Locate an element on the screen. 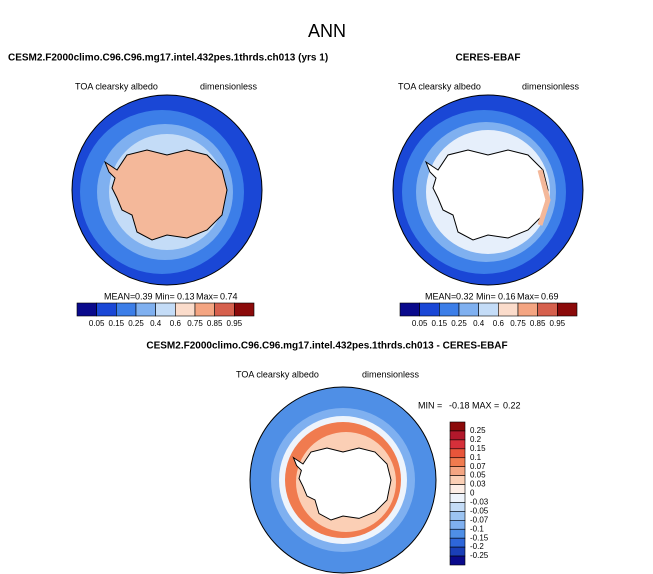  panel-title: CERES-EBAF is located at coordinates (487, 58).